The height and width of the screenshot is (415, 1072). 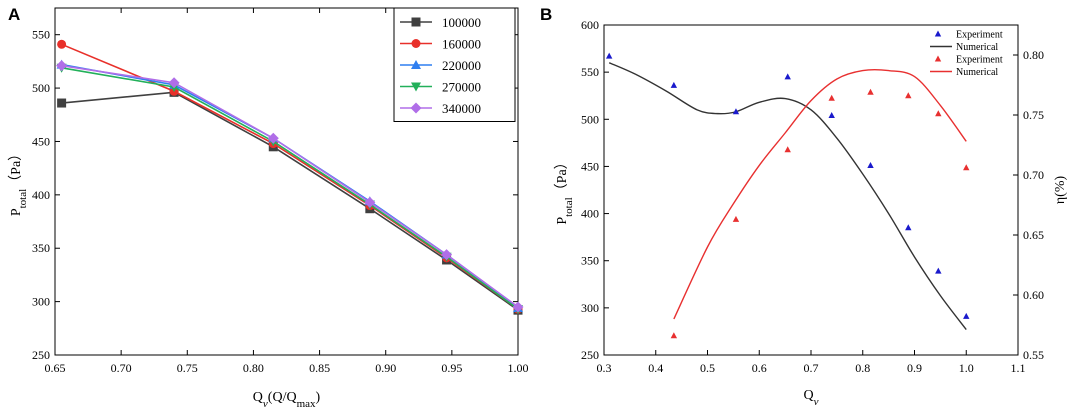 What do you see at coordinates (1033, 55) in the screenshot?
I see `y2-tick-label: 0.80` at bounding box center [1033, 55].